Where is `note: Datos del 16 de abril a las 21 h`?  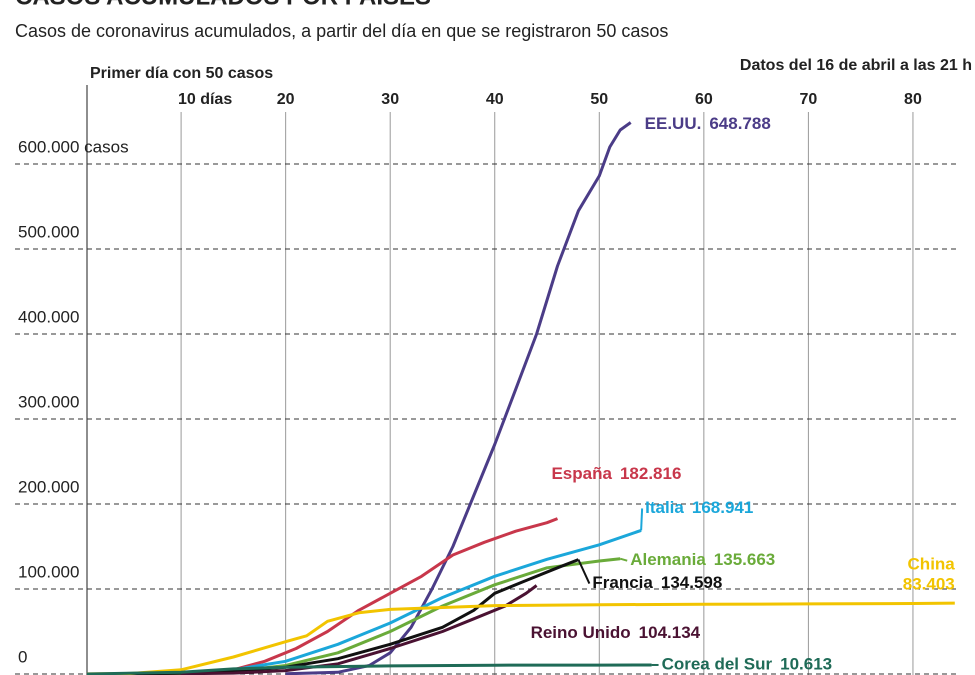 note: Datos del 16 de abril a las 21 h is located at coordinates (856, 65).